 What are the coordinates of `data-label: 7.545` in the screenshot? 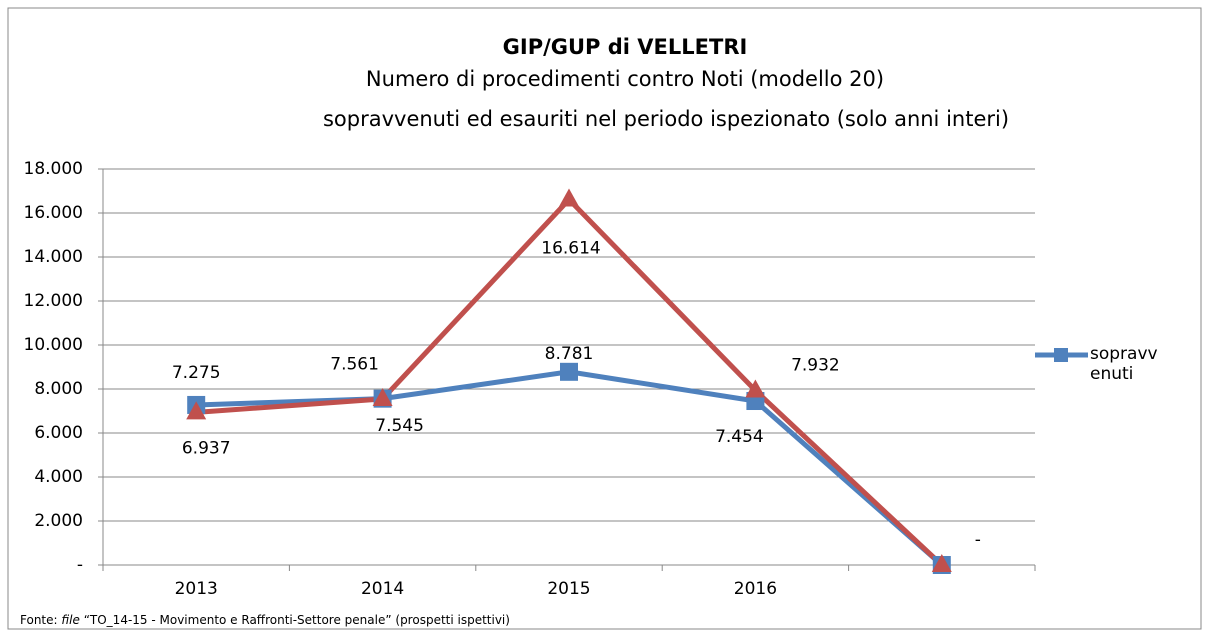 It's located at (399, 426).